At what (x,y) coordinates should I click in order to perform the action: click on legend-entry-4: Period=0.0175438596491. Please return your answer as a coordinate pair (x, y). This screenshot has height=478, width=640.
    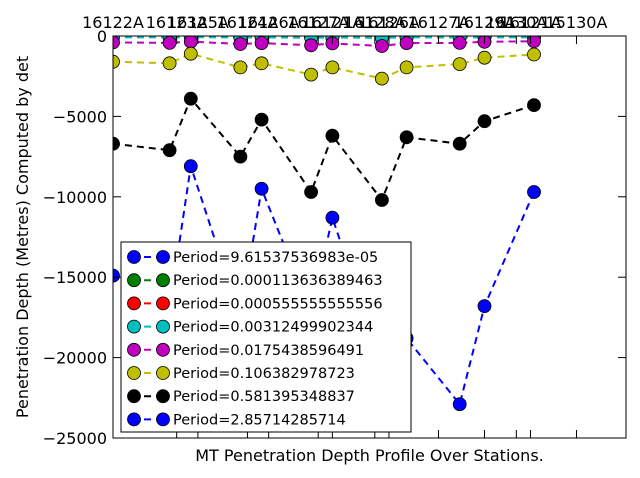
    Looking at the image, I should click on (245, 350).